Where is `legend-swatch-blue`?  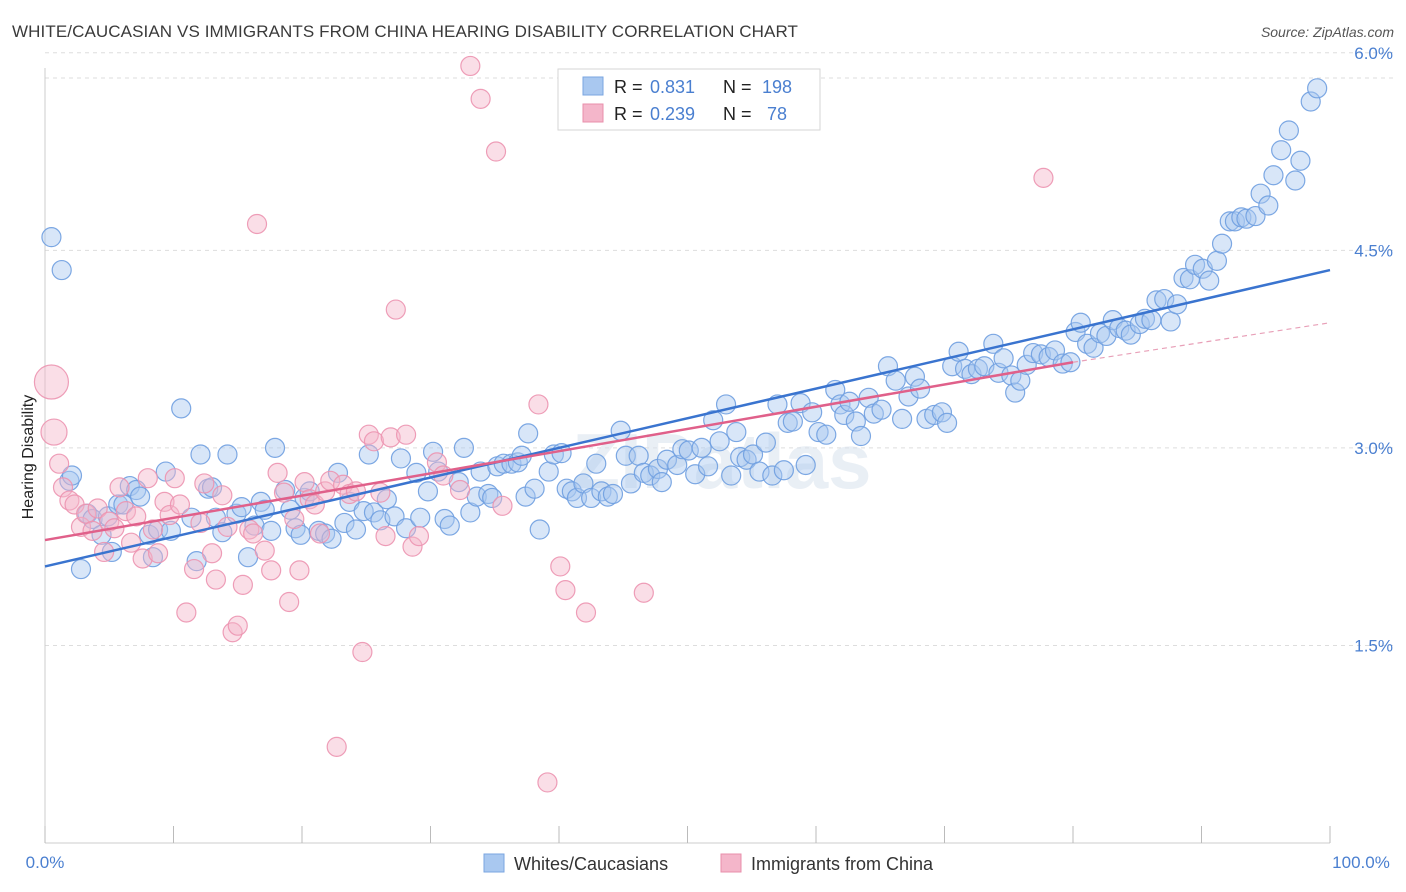 legend-swatch-blue is located at coordinates (593, 86).